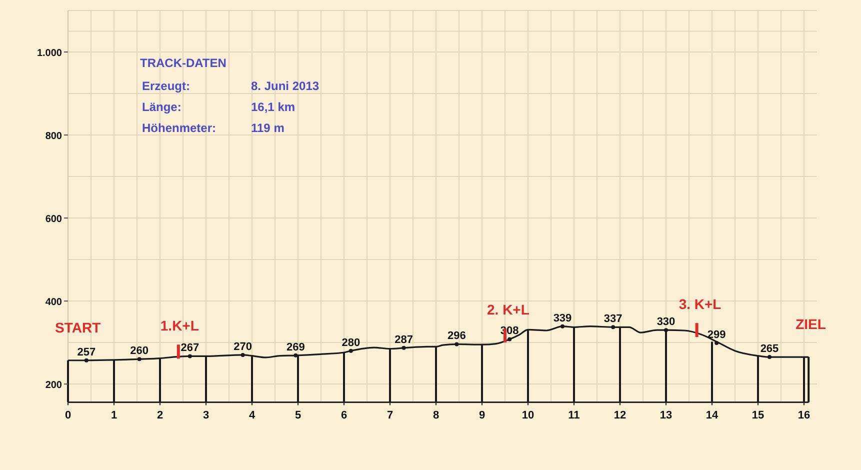 The image size is (861, 470). Describe the element at coordinates (574, 415) in the screenshot. I see `x-tick-label: 11` at that location.